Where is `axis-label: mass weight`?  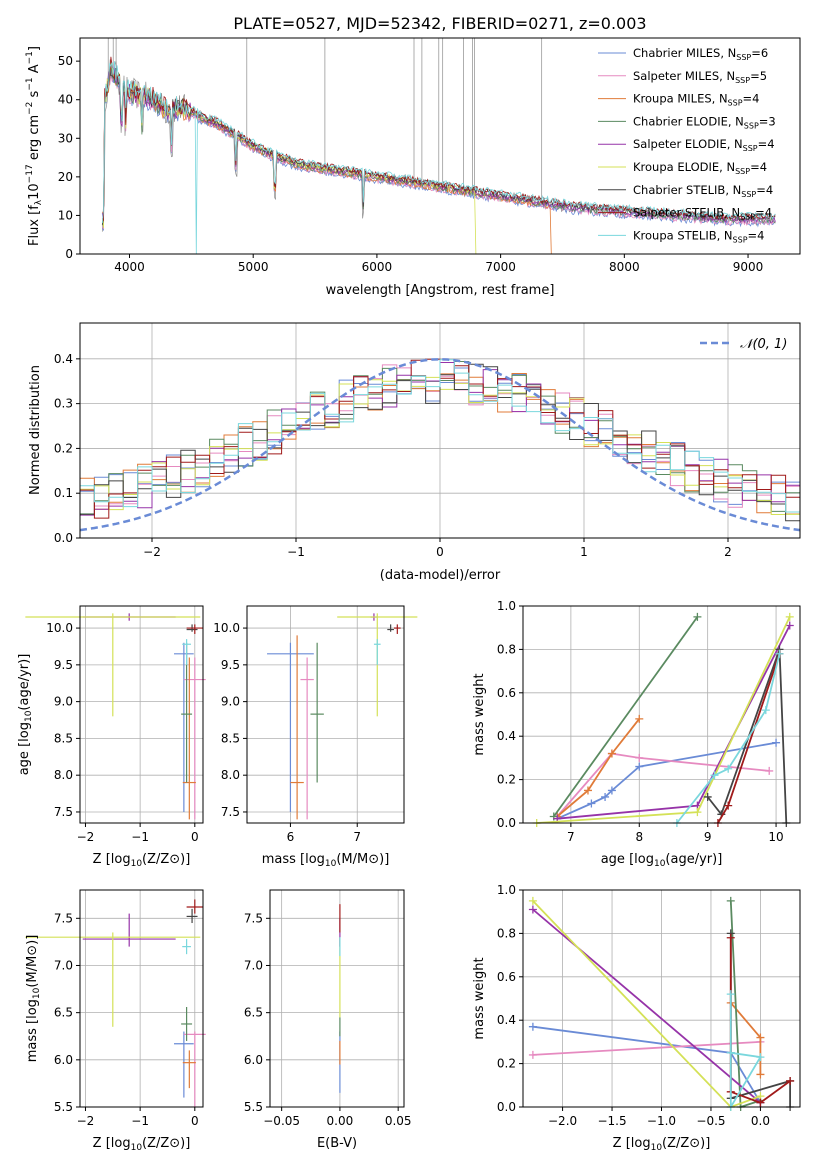
axis-label: mass weight is located at coordinates (479, 998).